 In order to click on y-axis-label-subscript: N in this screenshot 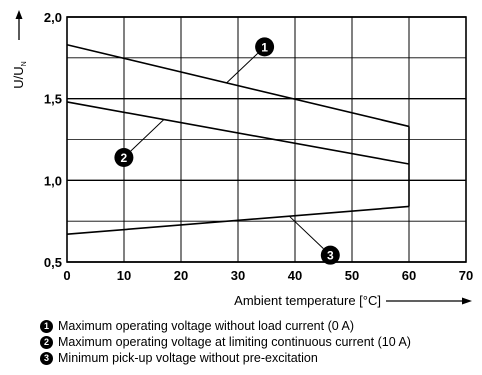, I will do `click(24, 63)`.